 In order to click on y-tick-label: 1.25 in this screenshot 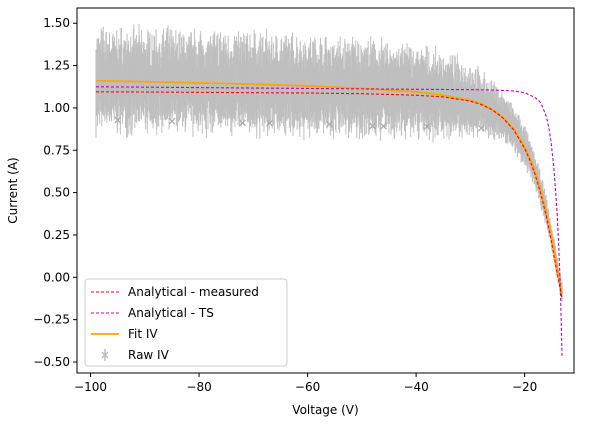, I will do `click(56, 66)`.